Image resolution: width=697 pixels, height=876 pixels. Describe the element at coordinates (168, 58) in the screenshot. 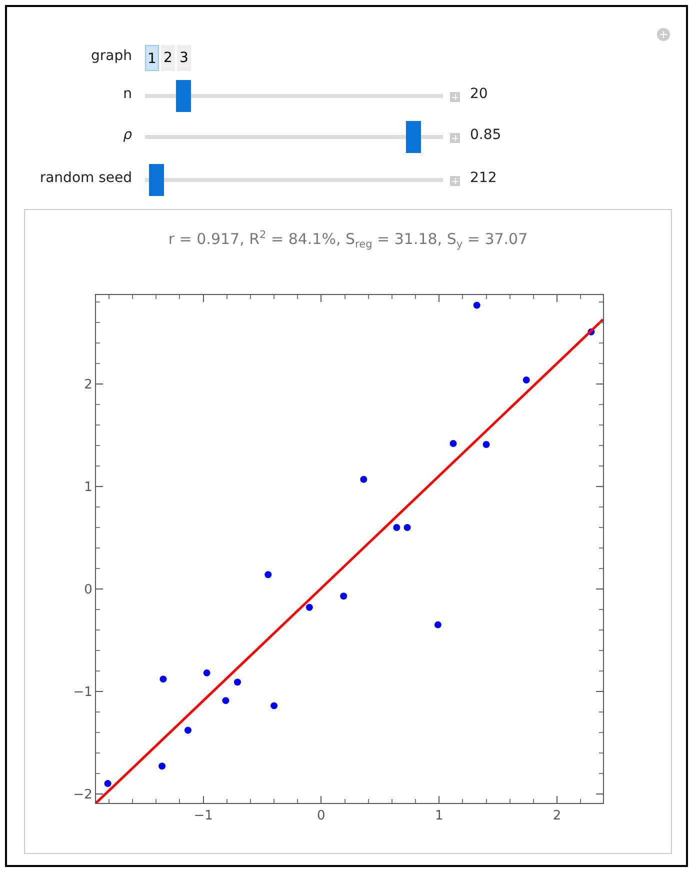

I see `text: 2` at that location.